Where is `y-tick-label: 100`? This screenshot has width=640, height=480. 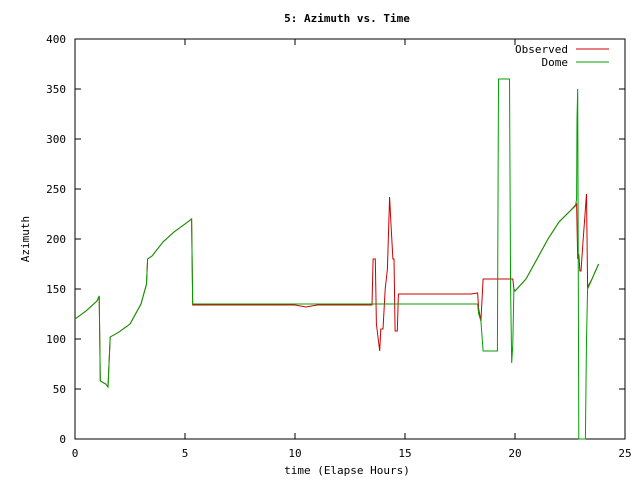
y-tick-label: 100 is located at coordinates (56, 339).